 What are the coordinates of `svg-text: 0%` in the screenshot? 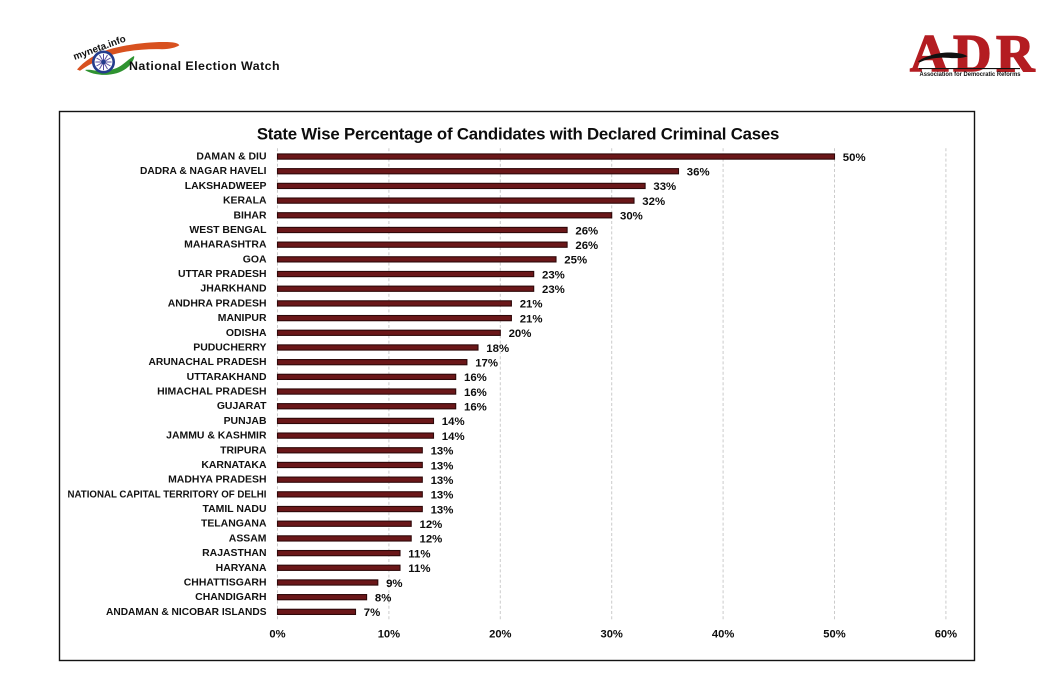 It's located at (277, 634).